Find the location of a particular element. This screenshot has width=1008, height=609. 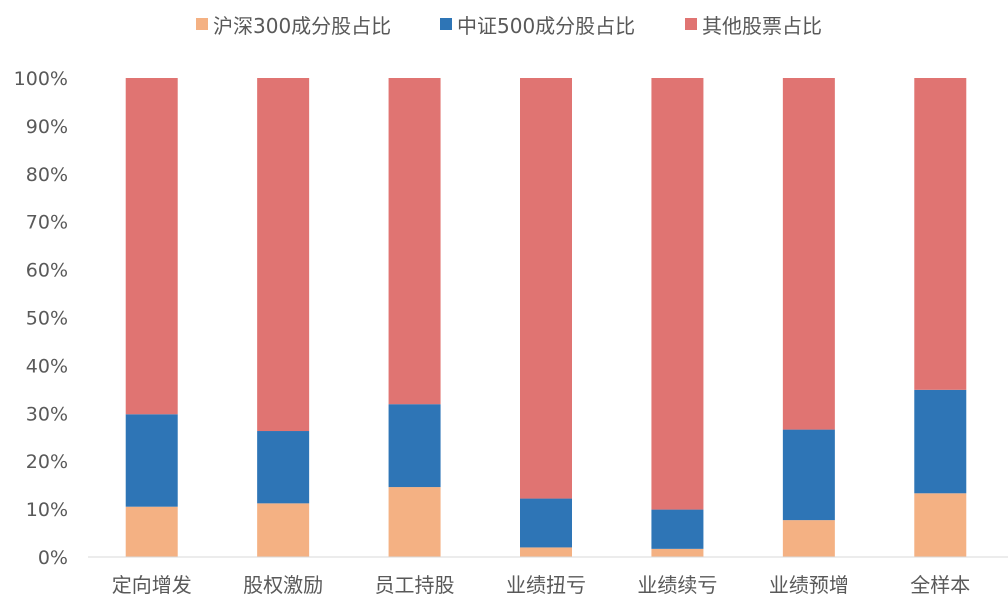

x-category-label: 业绩续亏 is located at coordinates (677, 585).